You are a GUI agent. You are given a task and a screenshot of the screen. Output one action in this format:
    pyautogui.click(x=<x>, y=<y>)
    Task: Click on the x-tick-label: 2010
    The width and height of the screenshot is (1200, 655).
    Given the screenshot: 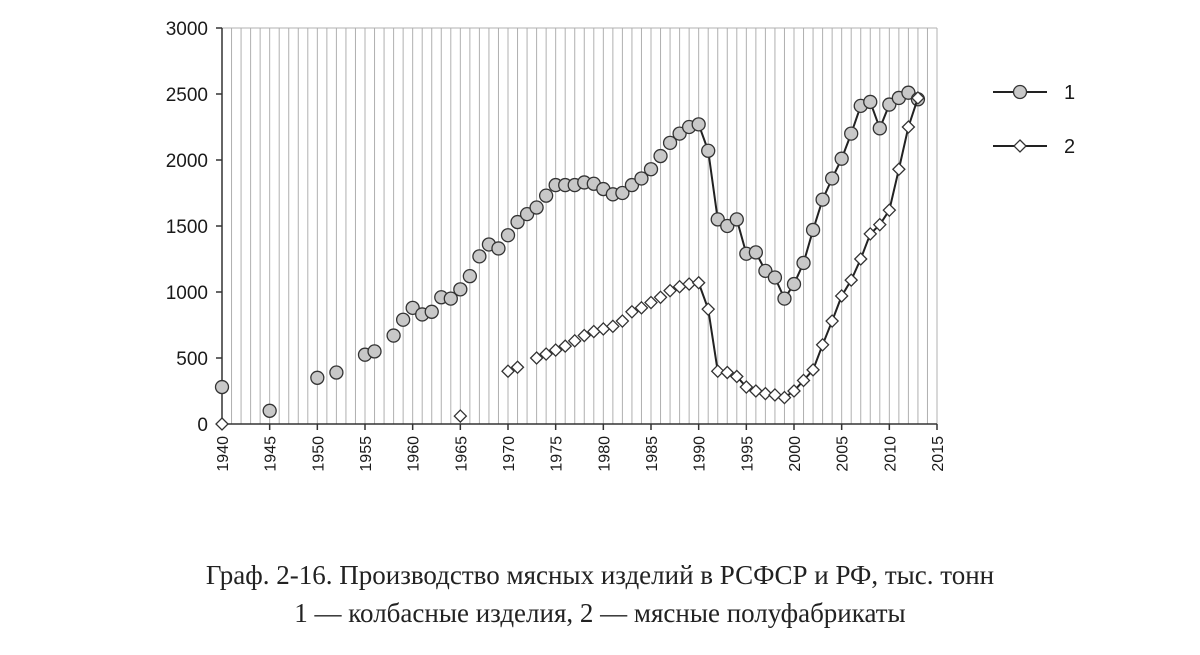 What is the action you would take?
    pyautogui.click(x=890, y=454)
    